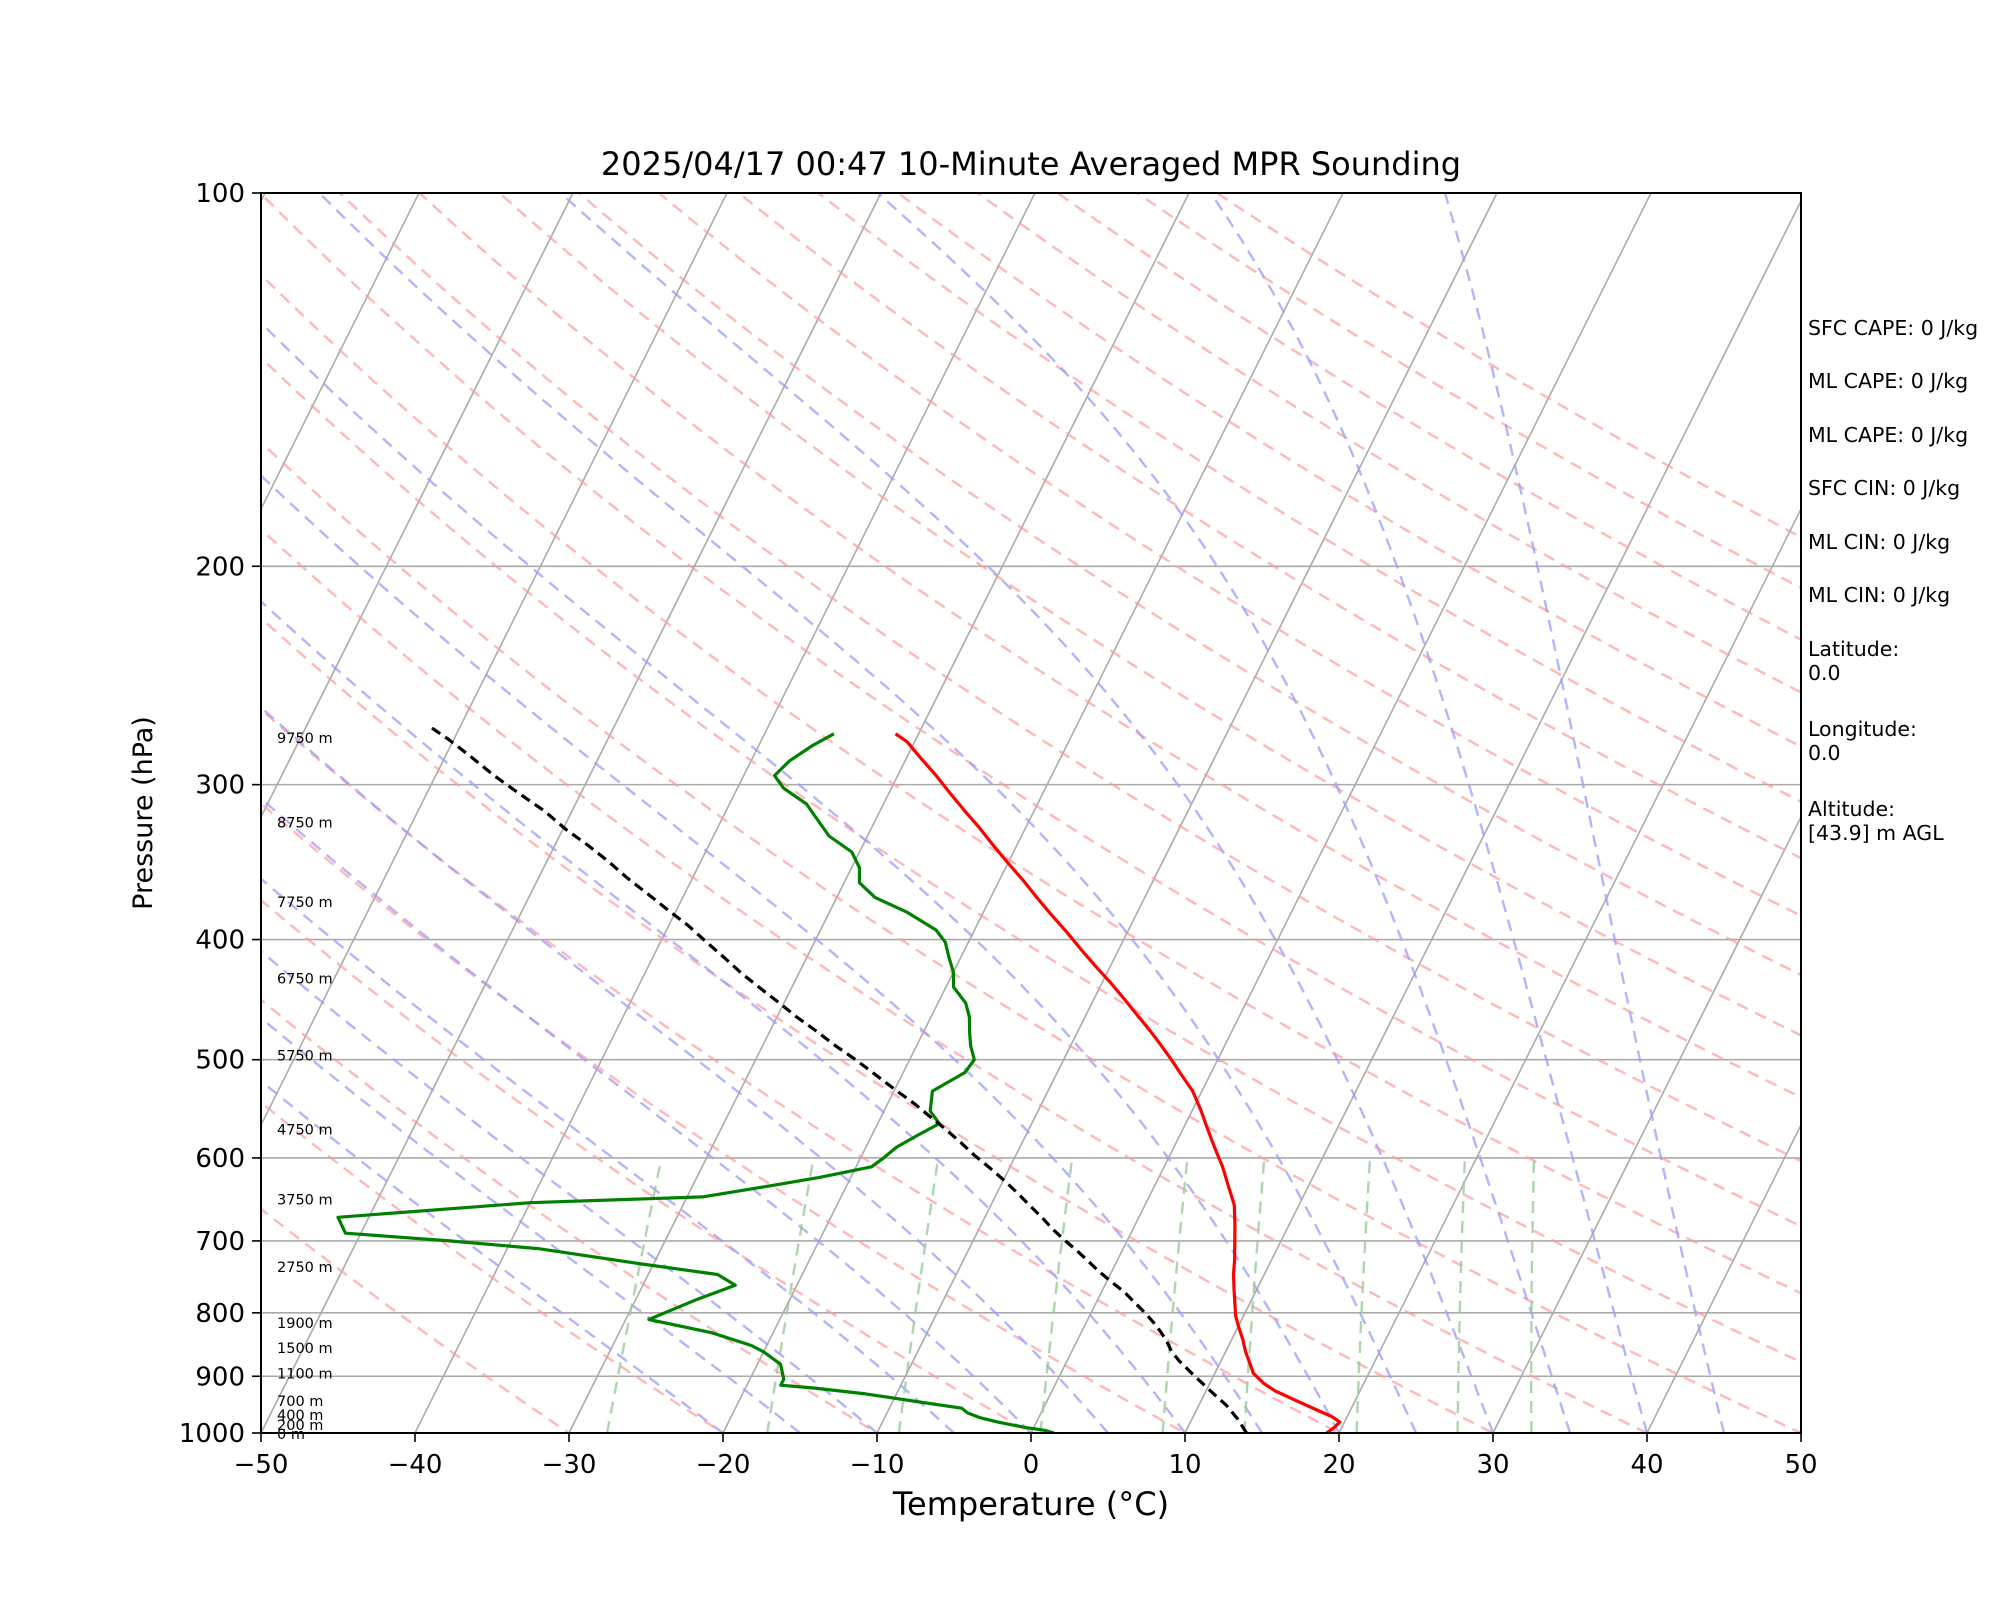  Describe the element at coordinates (291, 1435) in the screenshot. I see `height-label: 0 m` at that location.